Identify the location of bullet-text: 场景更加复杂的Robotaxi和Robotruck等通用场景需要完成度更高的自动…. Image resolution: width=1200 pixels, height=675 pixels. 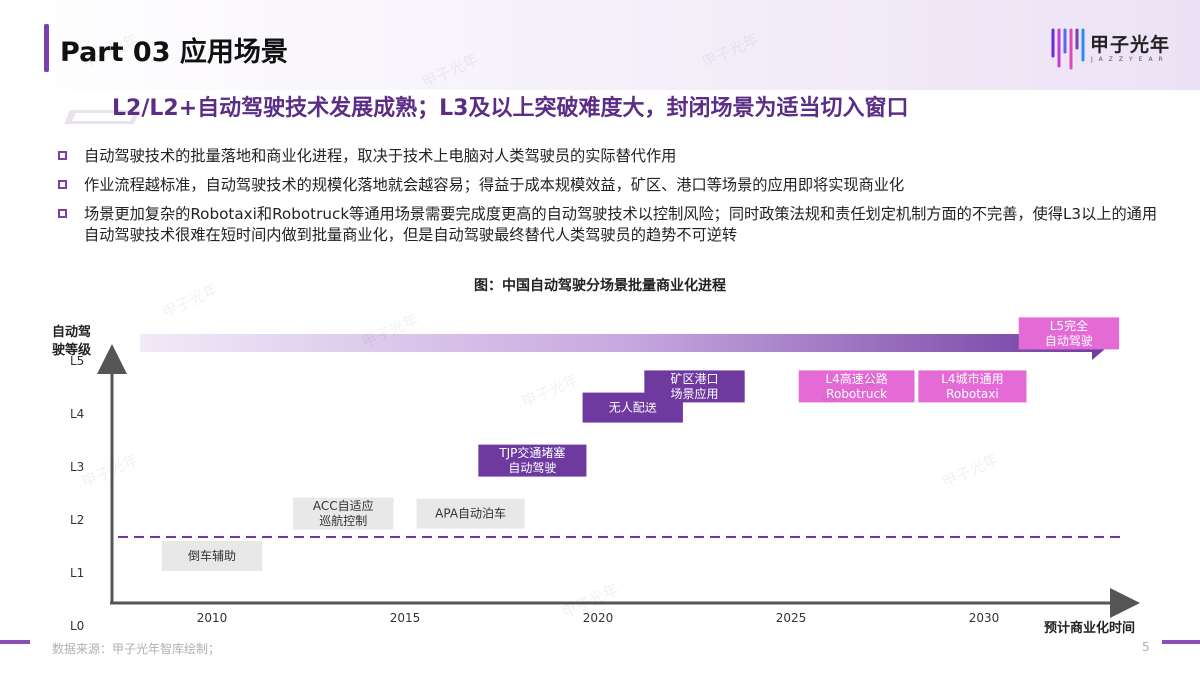
(621, 224).